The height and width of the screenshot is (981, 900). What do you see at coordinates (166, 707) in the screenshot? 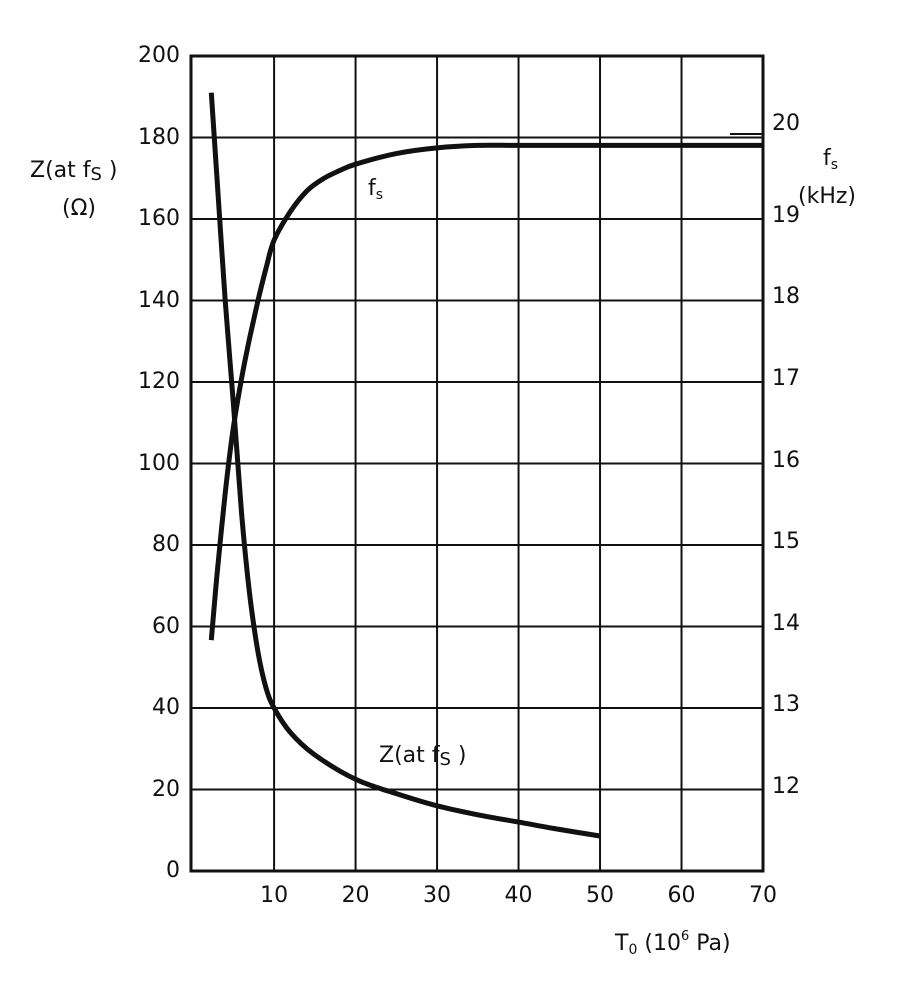
I see `left-tick-label-40: 40` at bounding box center [166, 707].